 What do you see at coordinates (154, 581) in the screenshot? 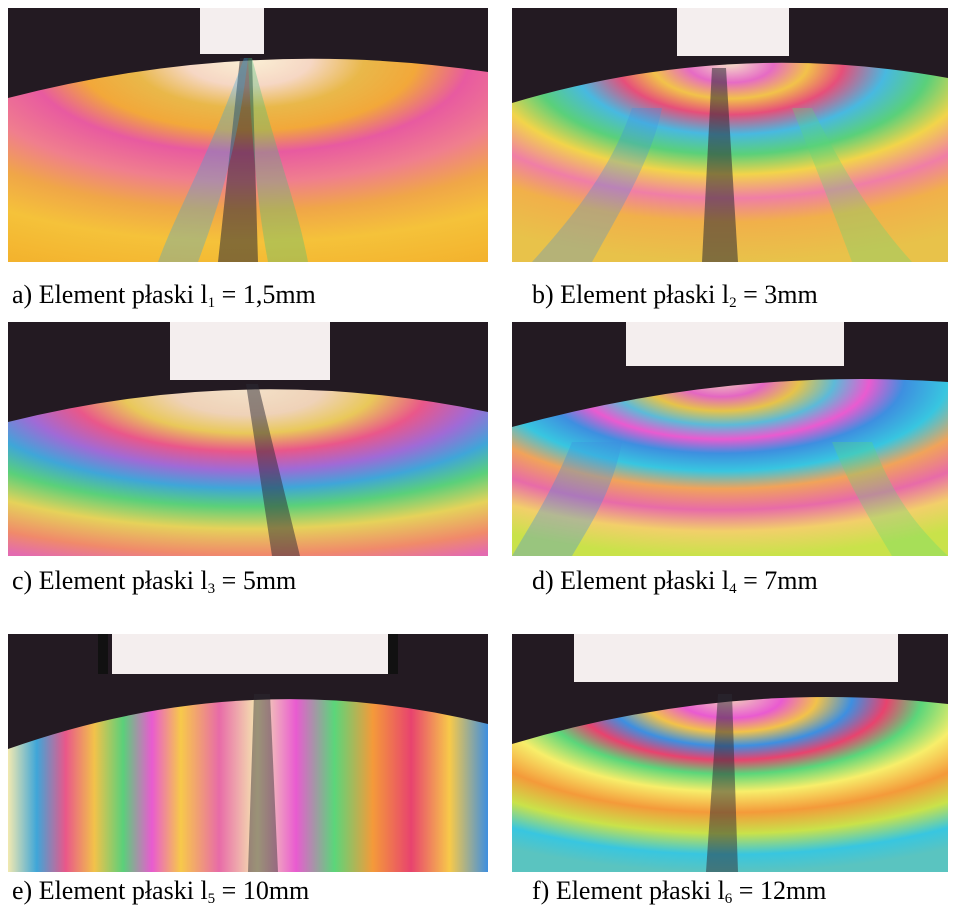
I see `caption-c: c) Element płaski l3 = 5mm` at bounding box center [154, 581].